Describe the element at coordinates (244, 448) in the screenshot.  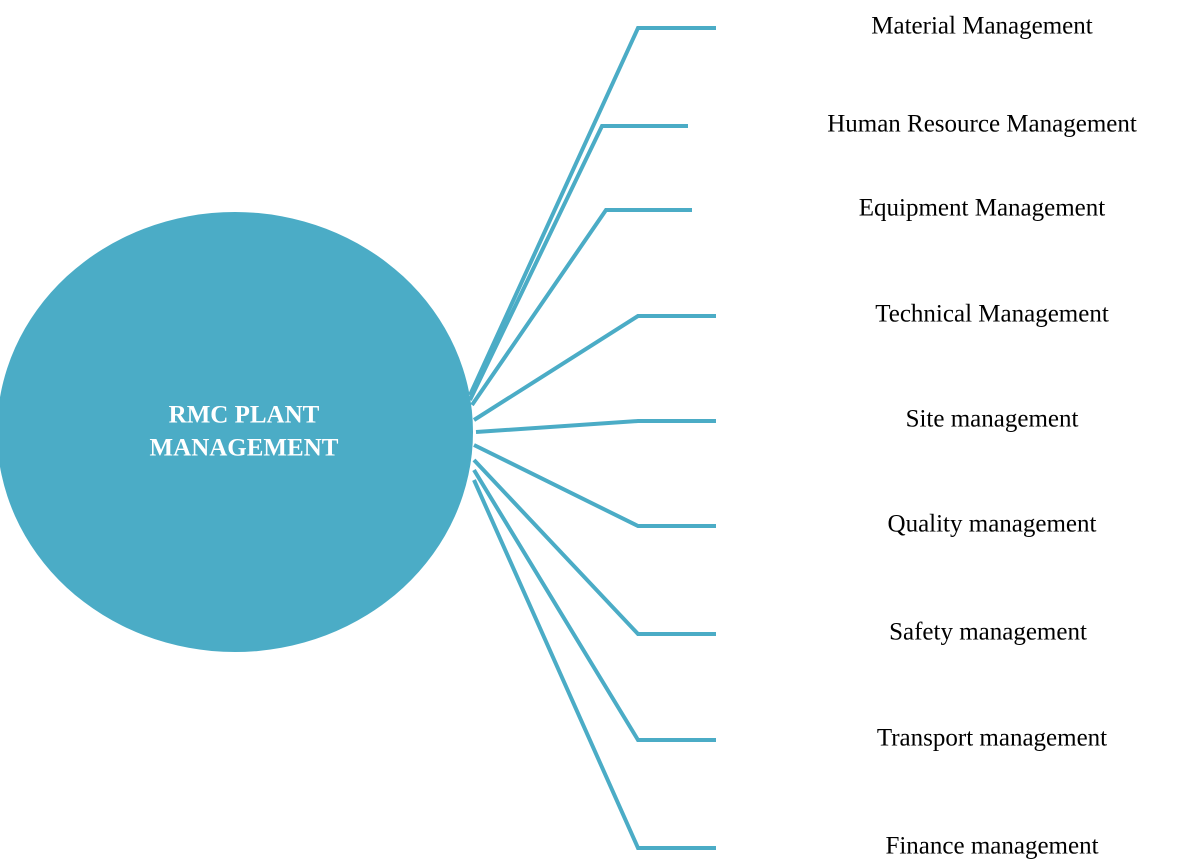
I see `center-label: MANAGEMENT` at that location.